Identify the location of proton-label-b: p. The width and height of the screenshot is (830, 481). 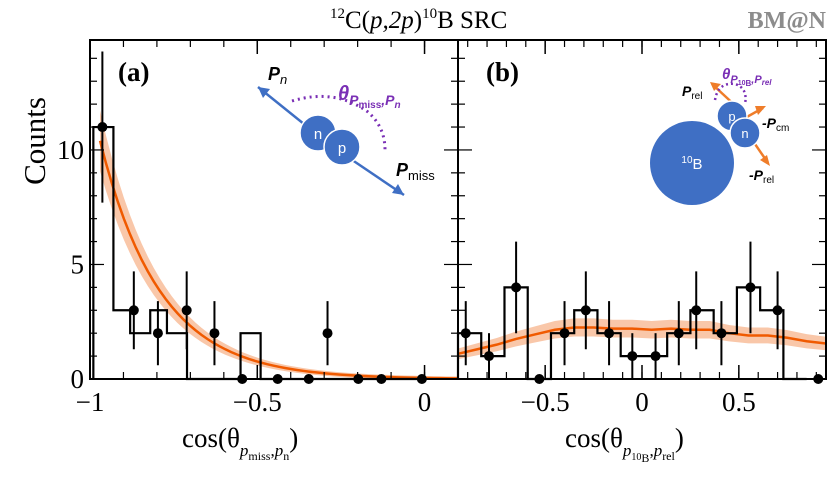
(731, 116).